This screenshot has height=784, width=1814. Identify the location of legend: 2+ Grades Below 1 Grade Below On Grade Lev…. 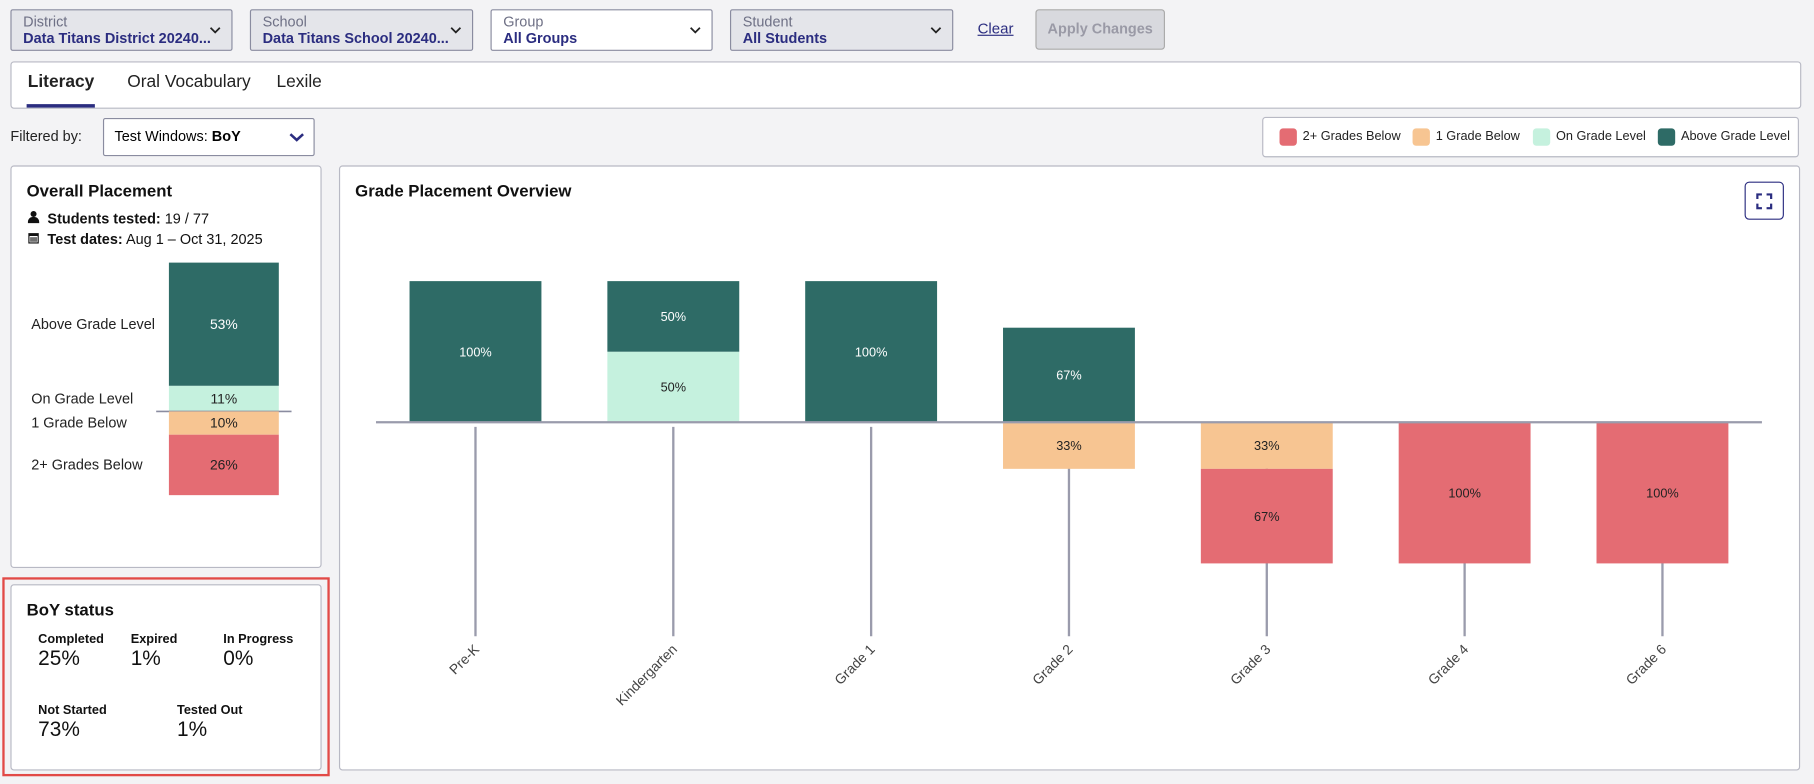
(1530, 137).